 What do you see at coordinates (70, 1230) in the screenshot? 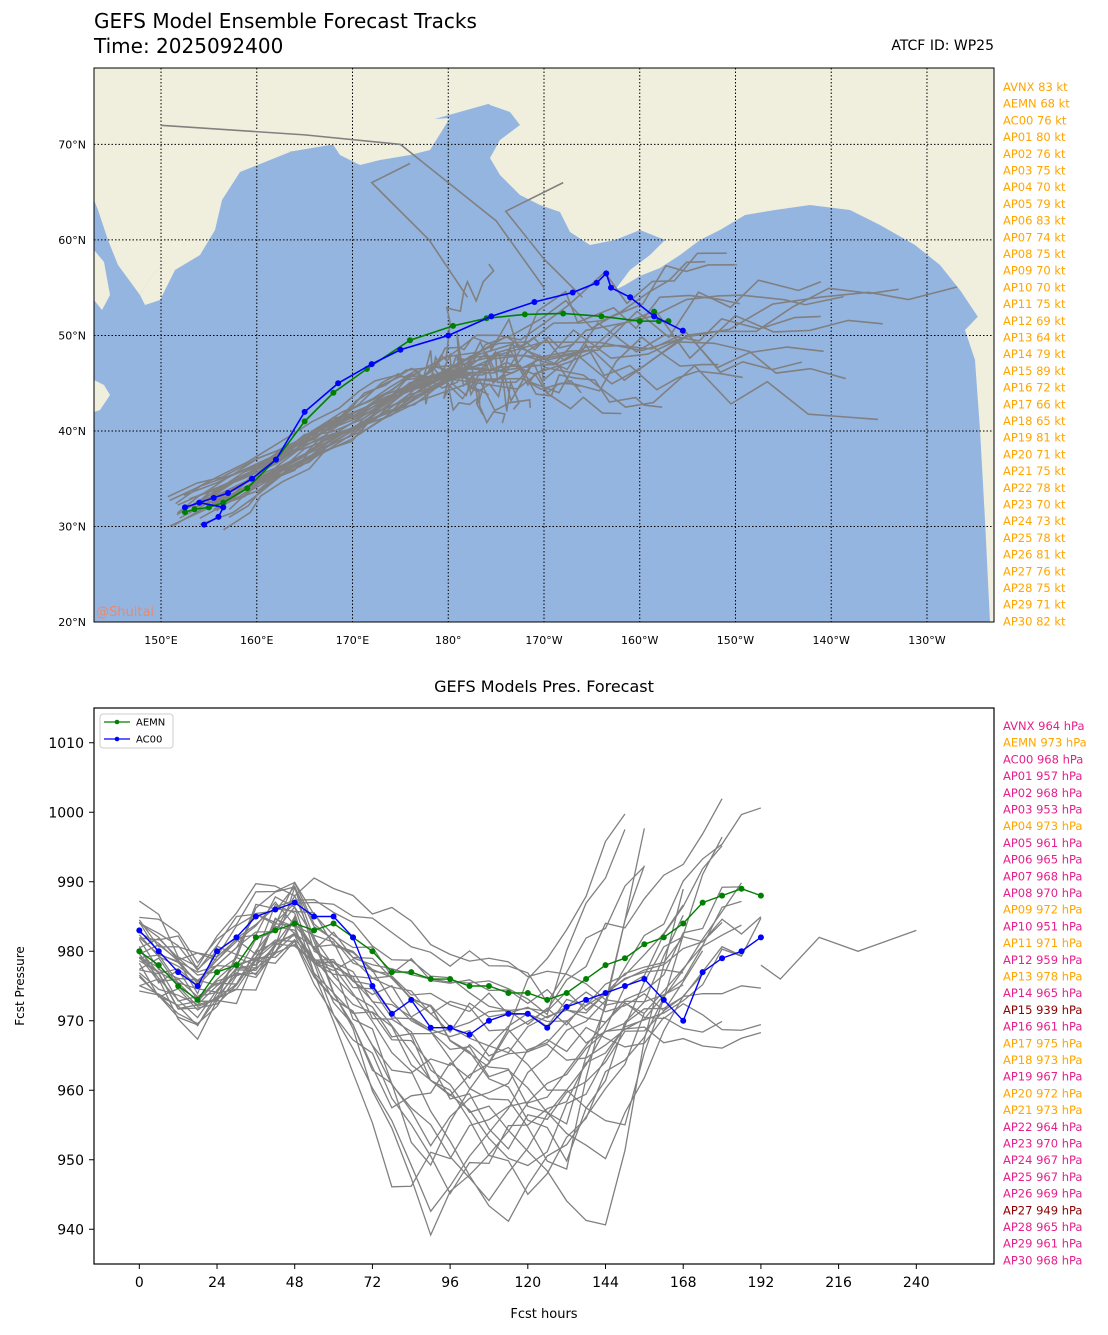
I see `y-tick-label: 940` at bounding box center [70, 1230].